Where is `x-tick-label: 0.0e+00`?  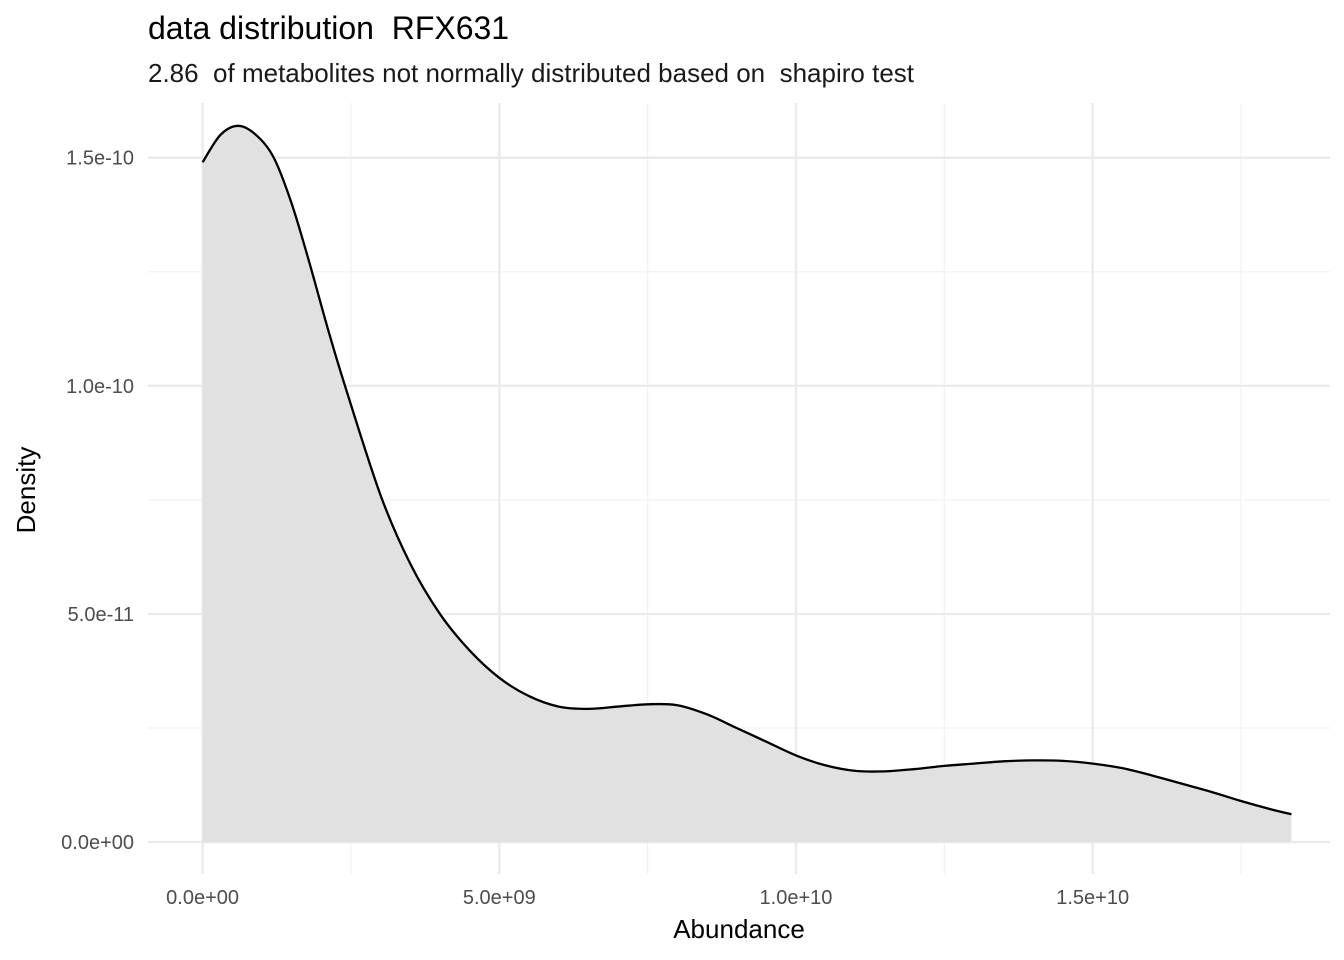 x-tick-label: 0.0e+00 is located at coordinates (202, 898).